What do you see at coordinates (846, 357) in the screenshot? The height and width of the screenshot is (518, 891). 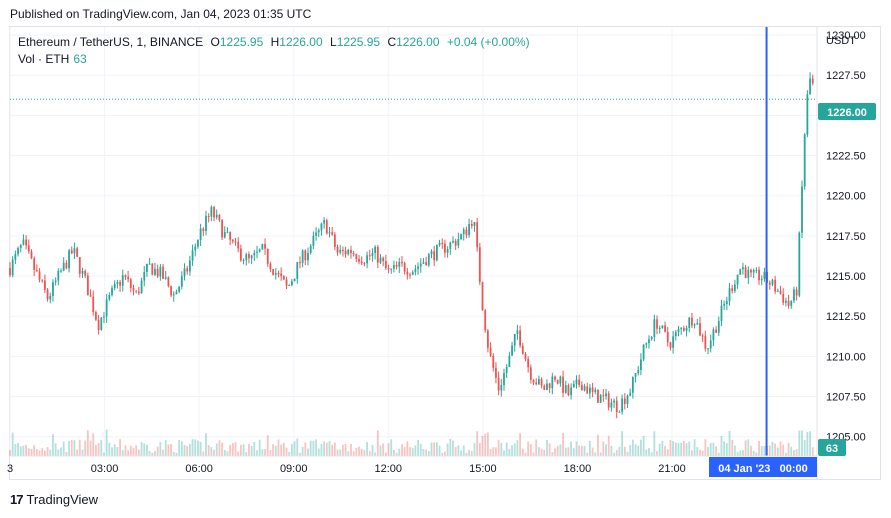 I see `price-tick-label: 1210.00` at bounding box center [846, 357].